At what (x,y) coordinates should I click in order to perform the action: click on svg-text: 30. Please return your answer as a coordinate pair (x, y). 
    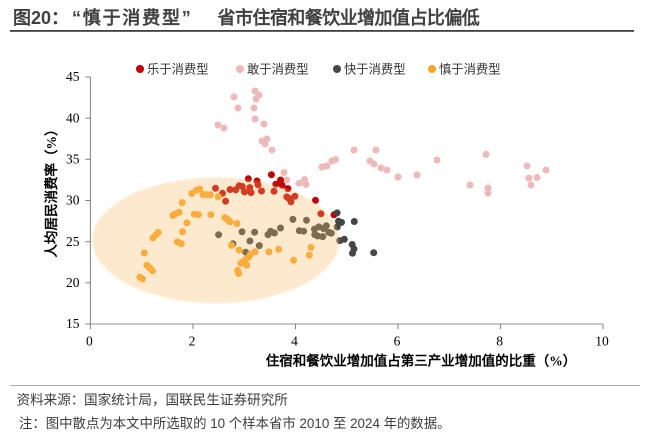
    Looking at the image, I should click on (73, 200).